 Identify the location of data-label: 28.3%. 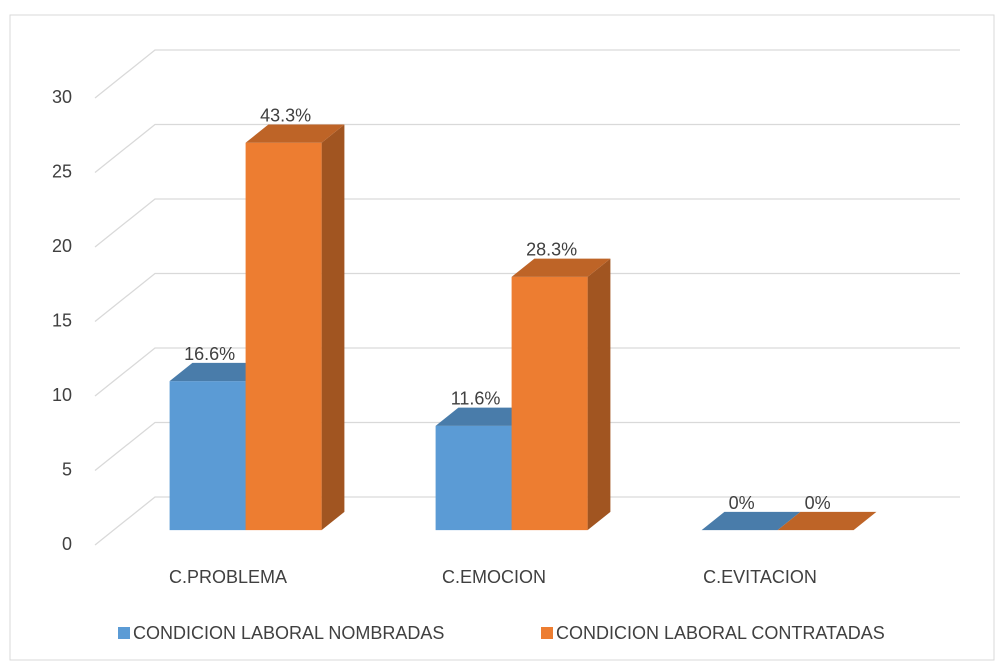
(551, 250).